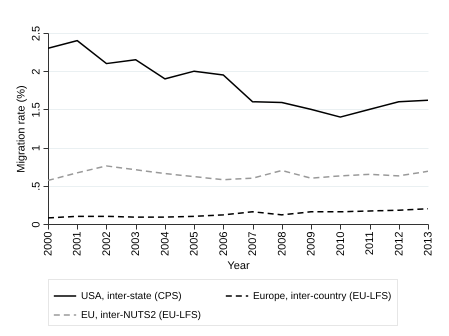 The width and height of the screenshot is (449, 336). What do you see at coordinates (340, 244) in the screenshot?
I see `x-tick-label: 2010` at bounding box center [340, 244].